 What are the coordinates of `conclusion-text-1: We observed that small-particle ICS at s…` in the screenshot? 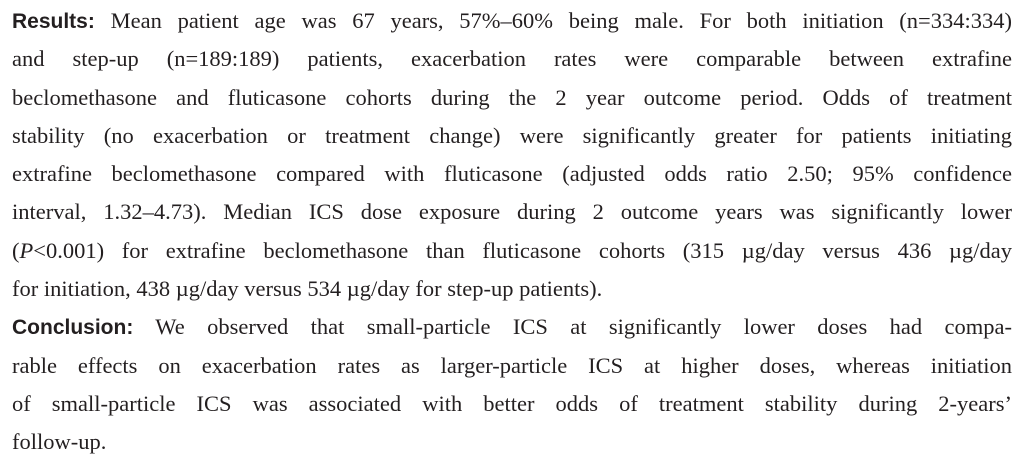 It's located at (572, 327).